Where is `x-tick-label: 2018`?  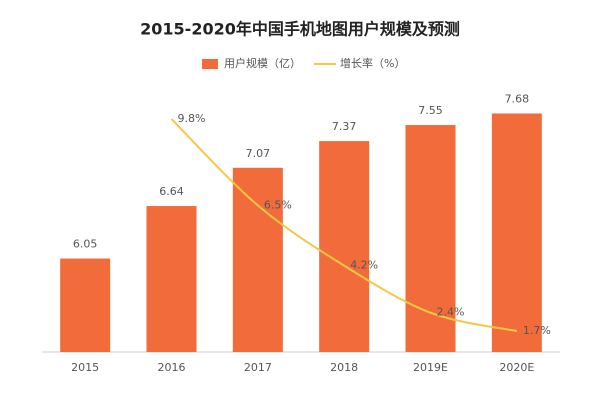 x-tick-label: 2018 is located at coordinates (344, 367).